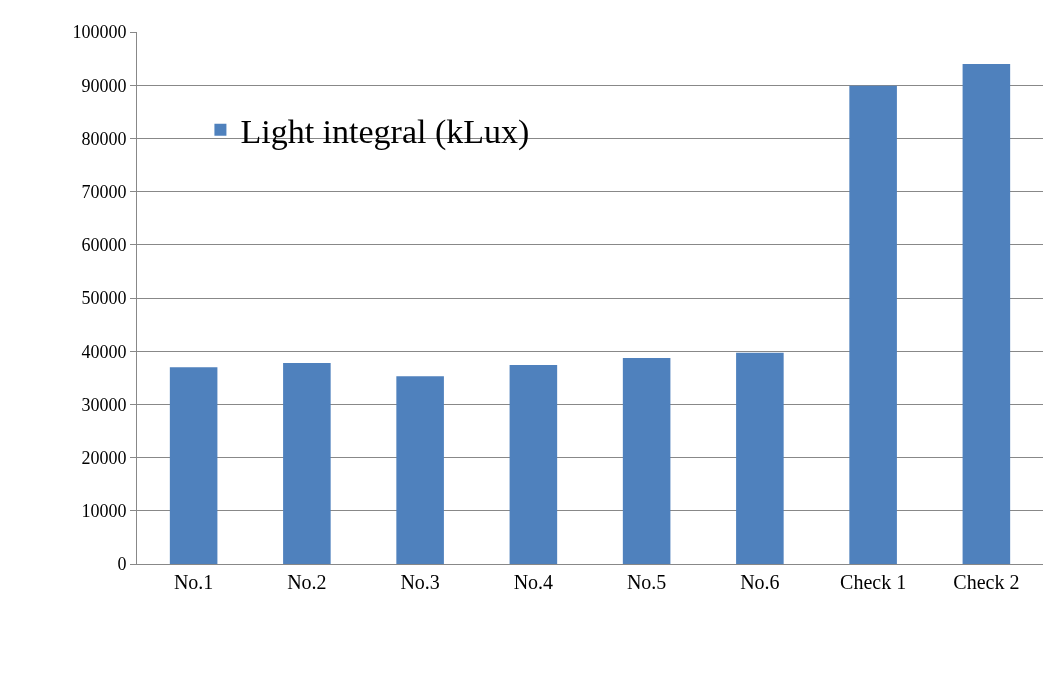  Describe the element at coordinates (533, 582) in the screenshot. I see `x-tick-label: No.4` at that location.